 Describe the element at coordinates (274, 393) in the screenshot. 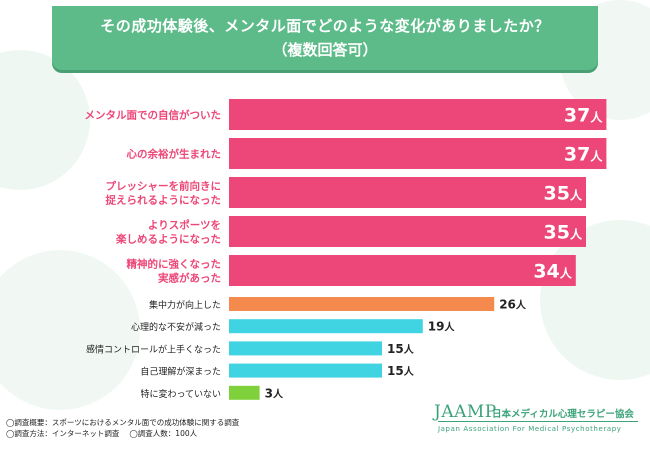

I see `value-label-10: 3人` at that location.